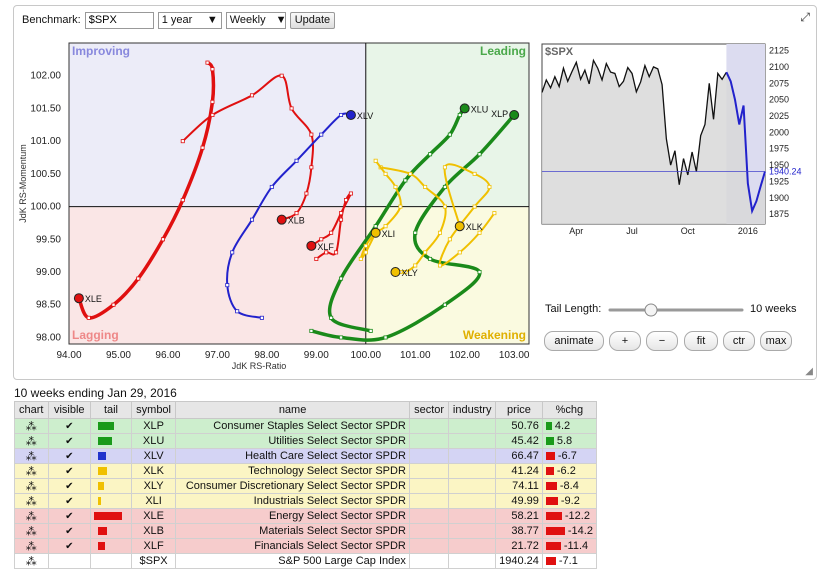 Image resolution: width=825 pixels, height=572 pixels. What do you see at coordinates (625, 341) in the screenshot?
I see `zoom-in-button: +` at bounding box center [625, 341].